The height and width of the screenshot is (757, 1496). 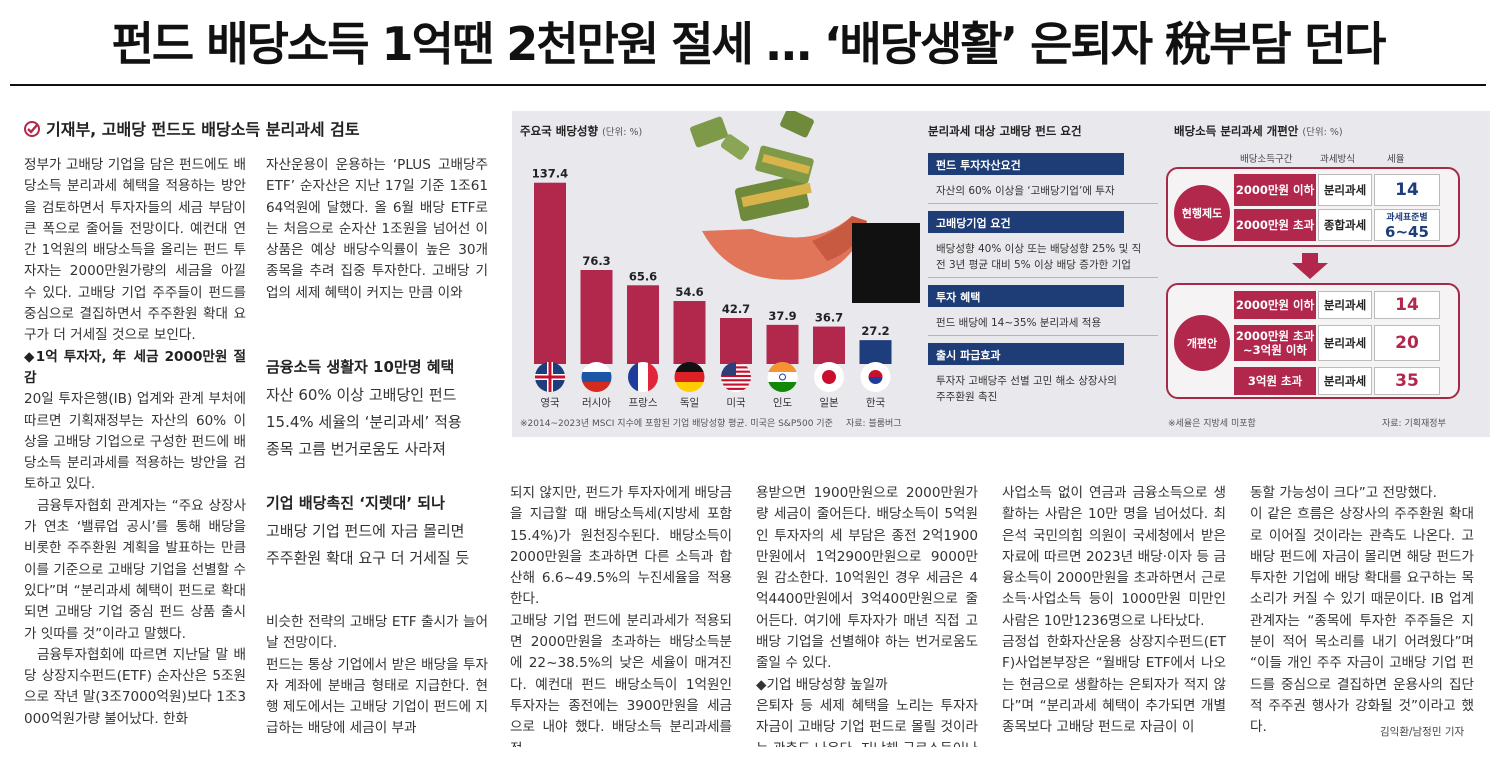 I want to click on new-method-2: 분리과세, so click(x=1345, y=343).